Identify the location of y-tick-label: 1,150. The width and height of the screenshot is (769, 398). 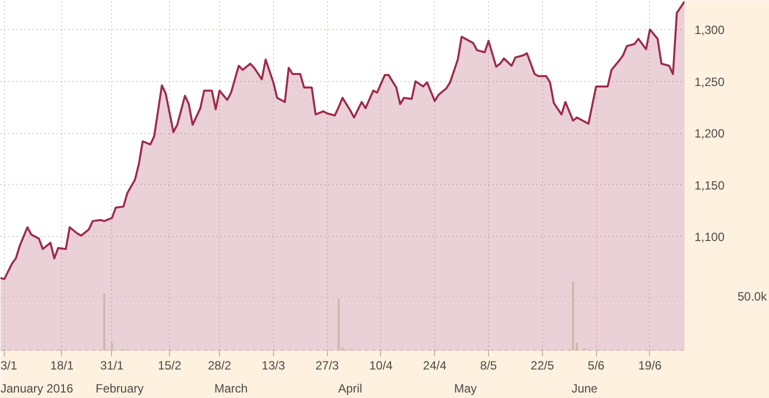
(709, 185).